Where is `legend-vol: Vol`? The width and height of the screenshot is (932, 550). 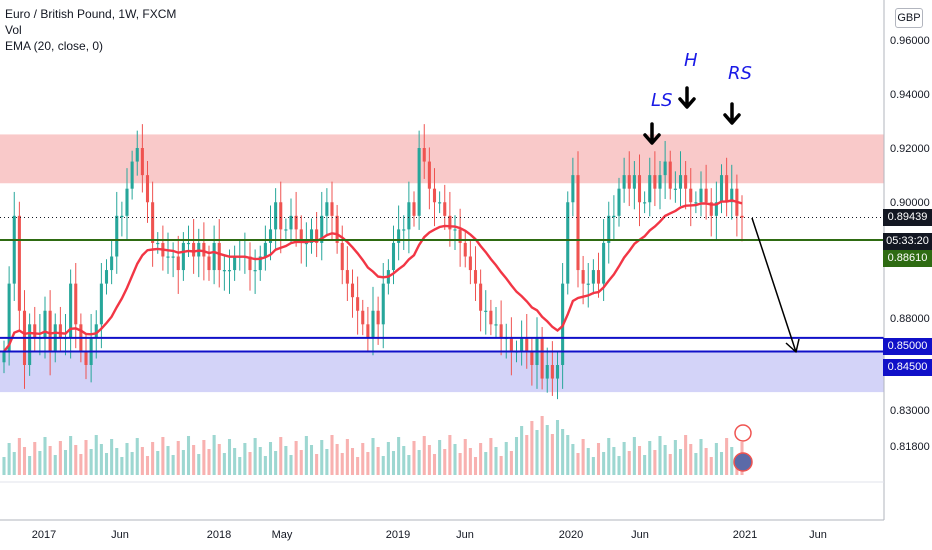
legend-vol: Vol is located at coordinates (13, 30).